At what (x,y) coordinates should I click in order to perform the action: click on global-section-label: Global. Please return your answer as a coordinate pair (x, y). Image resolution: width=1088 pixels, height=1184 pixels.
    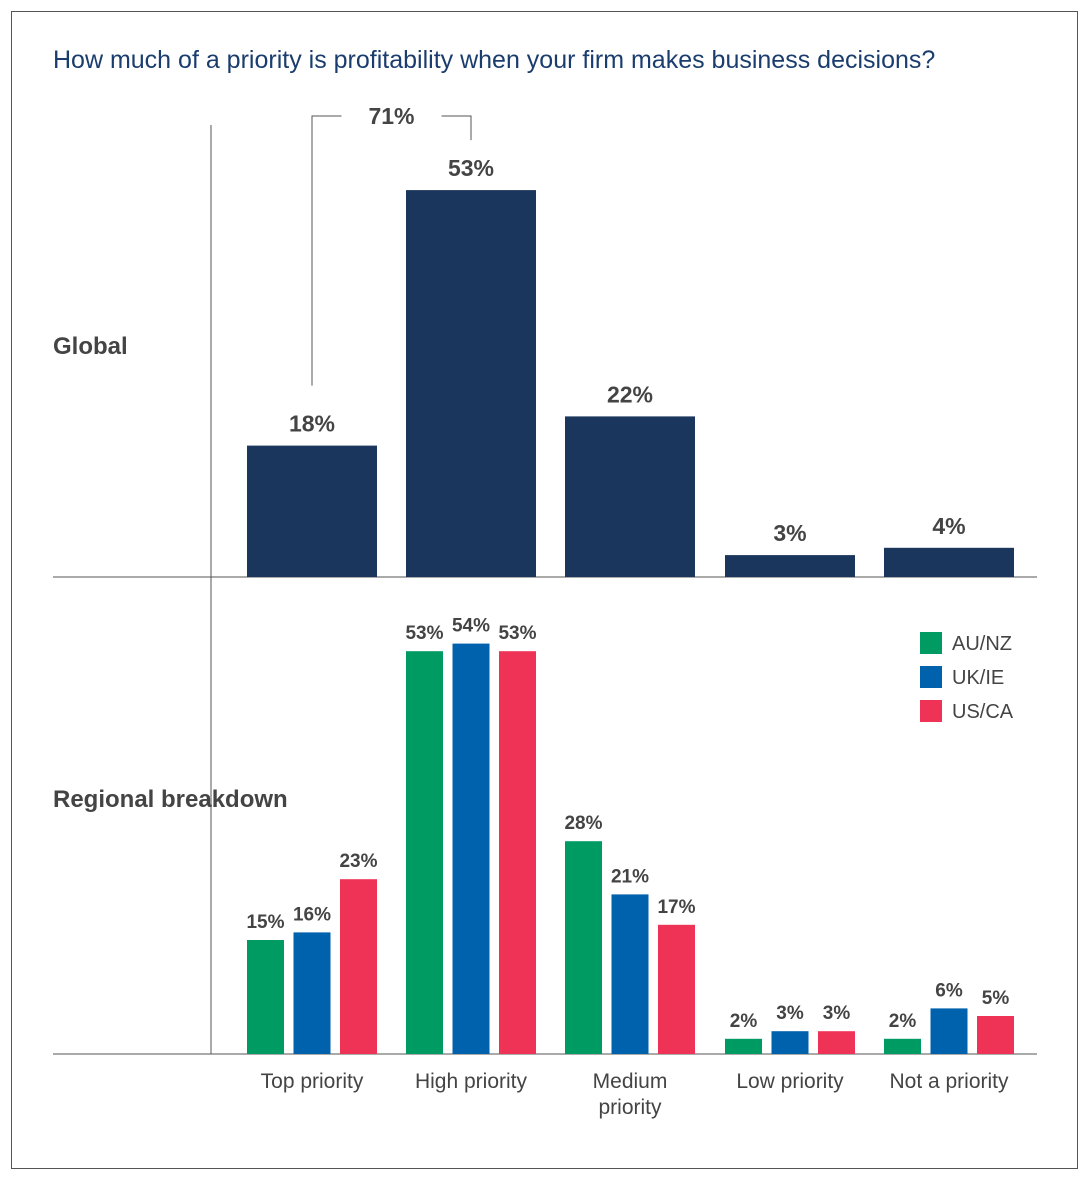
    Looking at the image, I should click on (90, 346).